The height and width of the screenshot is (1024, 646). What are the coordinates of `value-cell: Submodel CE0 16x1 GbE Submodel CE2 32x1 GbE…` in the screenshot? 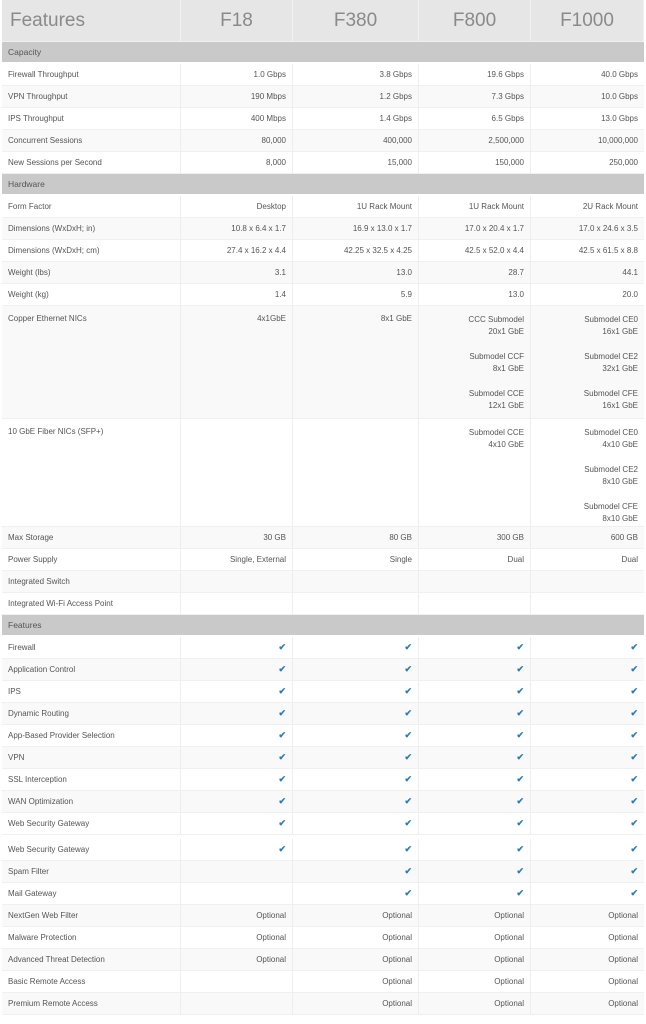 It's located at (587, 362).